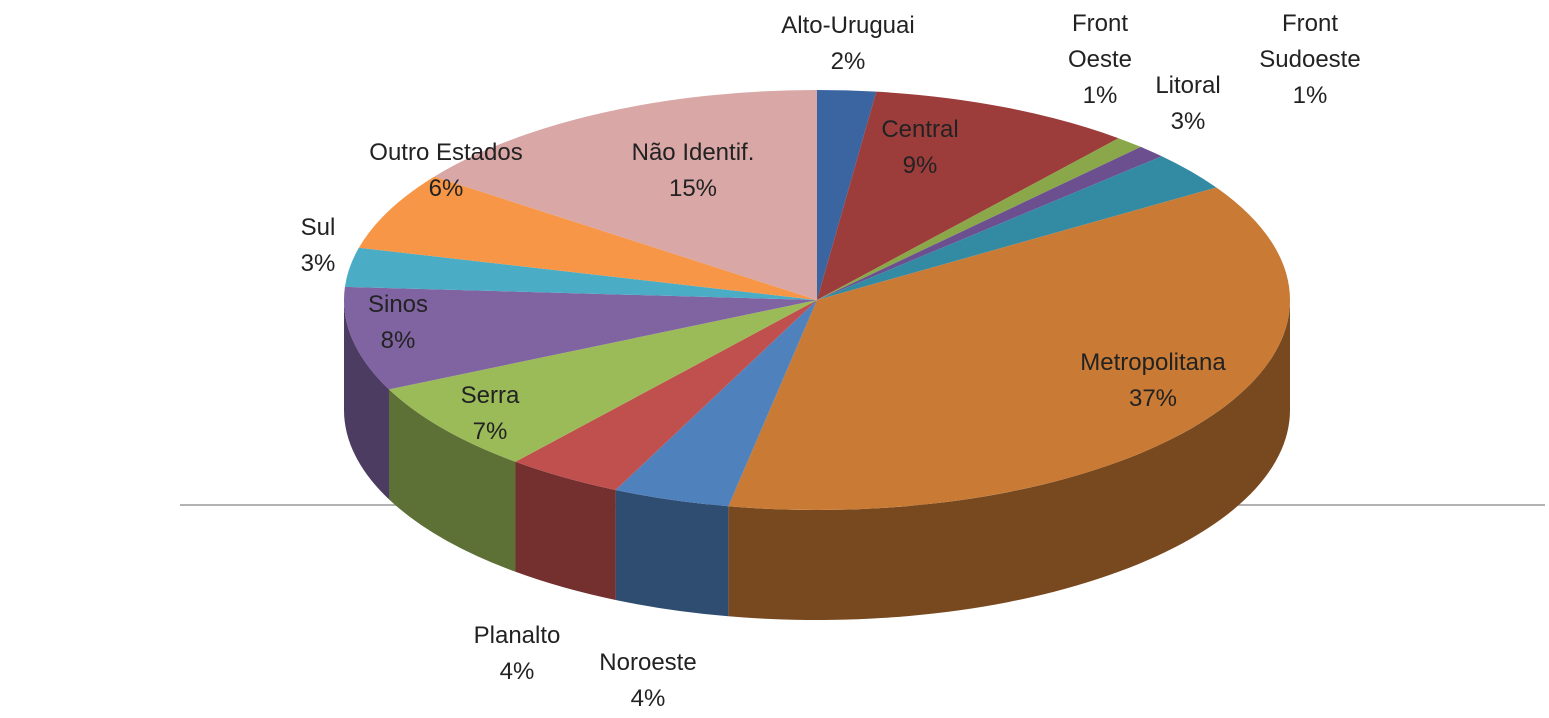 This screenshot has height=718, width=1549. Describe the element at coordinates (1187, 104) in the screenshot. I see `slice-label: Litoral 3%` at that location.